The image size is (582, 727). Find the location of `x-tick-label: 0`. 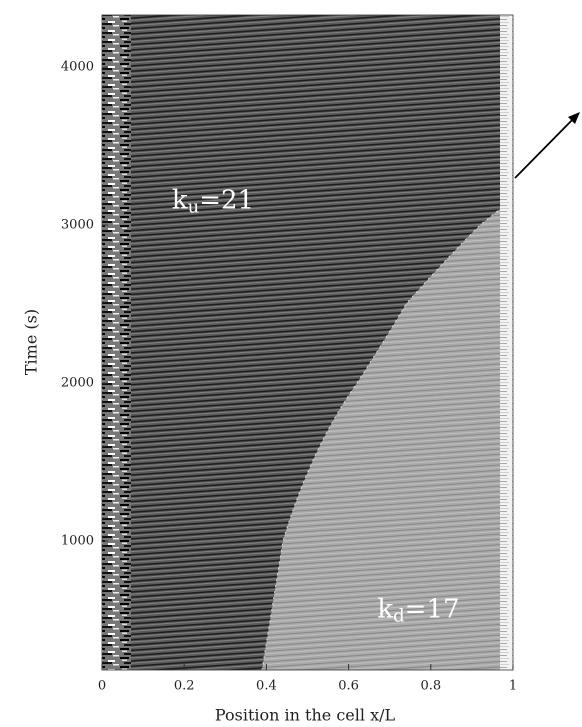

x-tick-label: 0 is located at coordinates (102, 686).